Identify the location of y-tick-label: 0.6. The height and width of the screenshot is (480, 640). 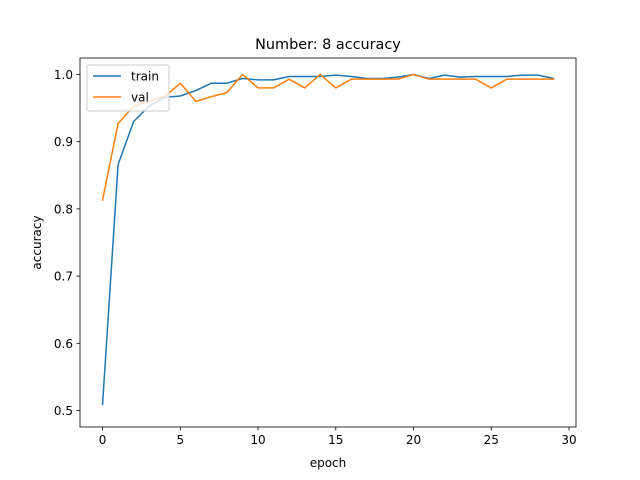
(63, 344).